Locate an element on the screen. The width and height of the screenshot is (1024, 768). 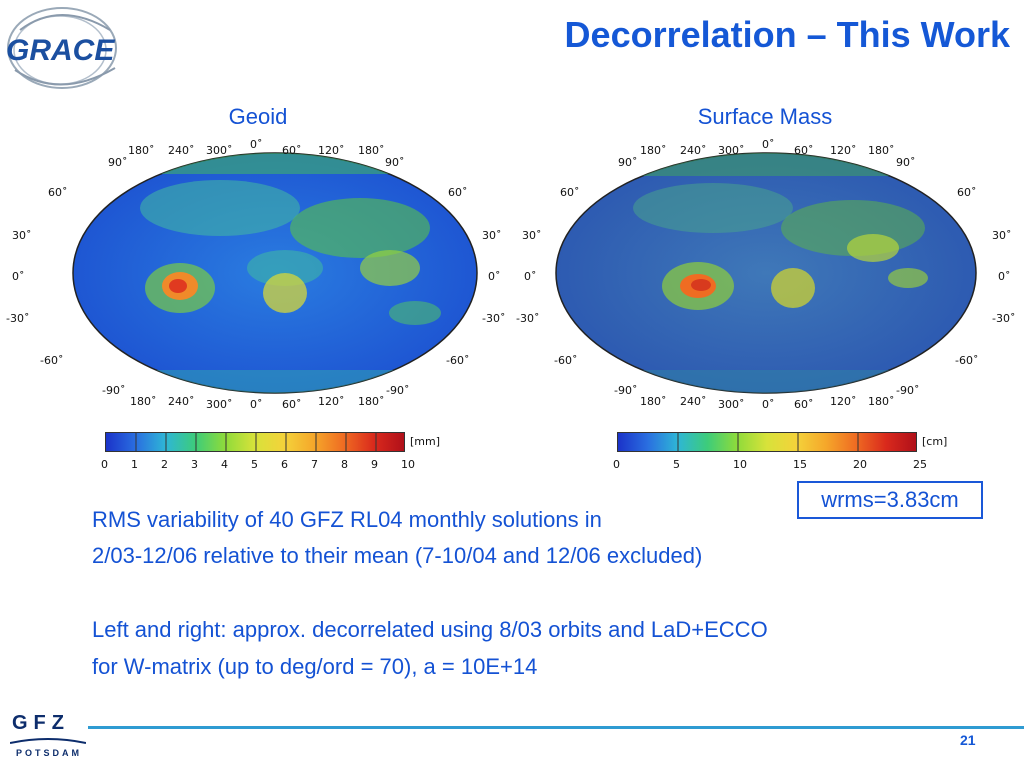
geoid-unit: [mm] is located at coordinates (425, 441).